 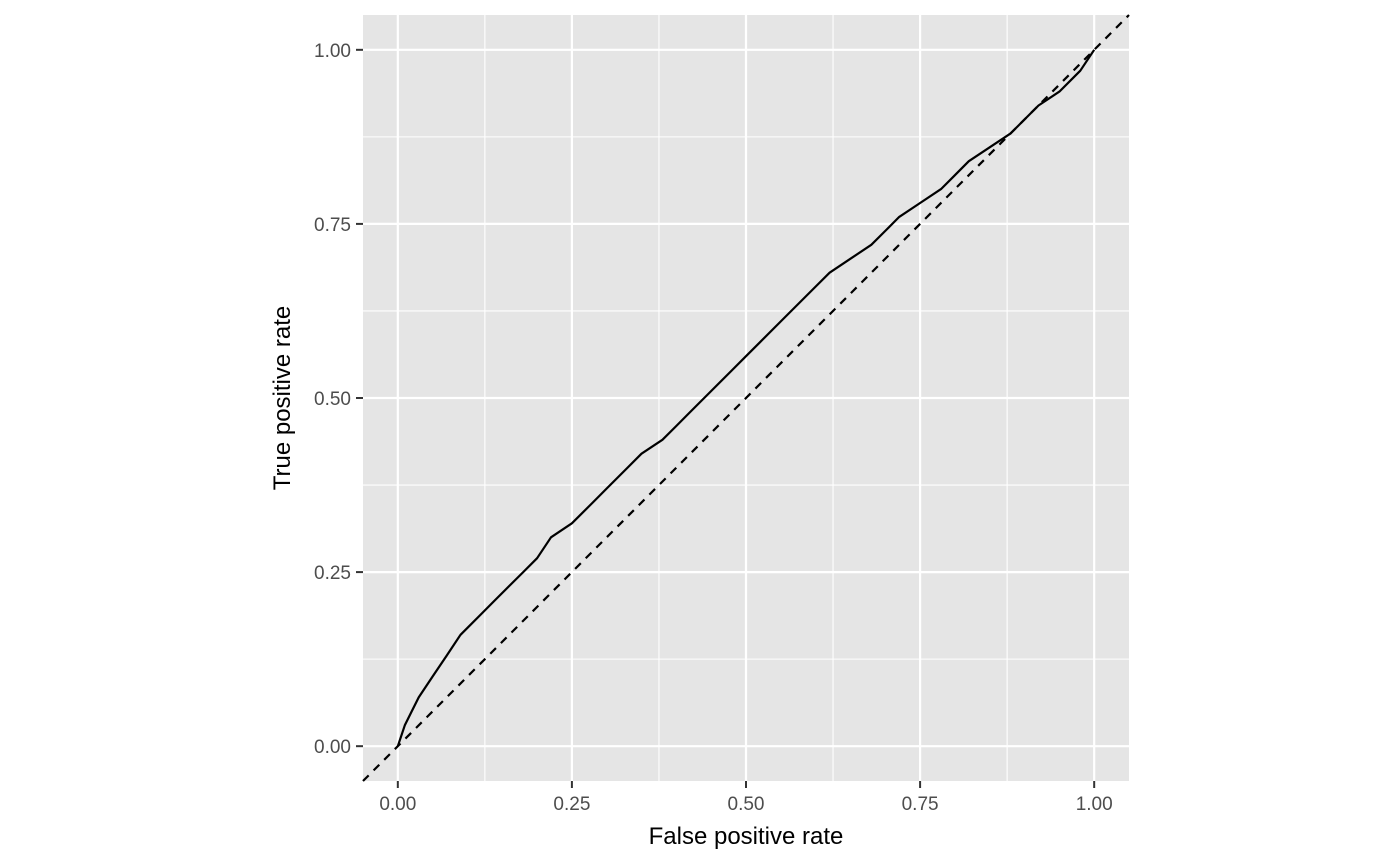 I want to click on y-tick-label: 0.75, so click(x=332, y=225).